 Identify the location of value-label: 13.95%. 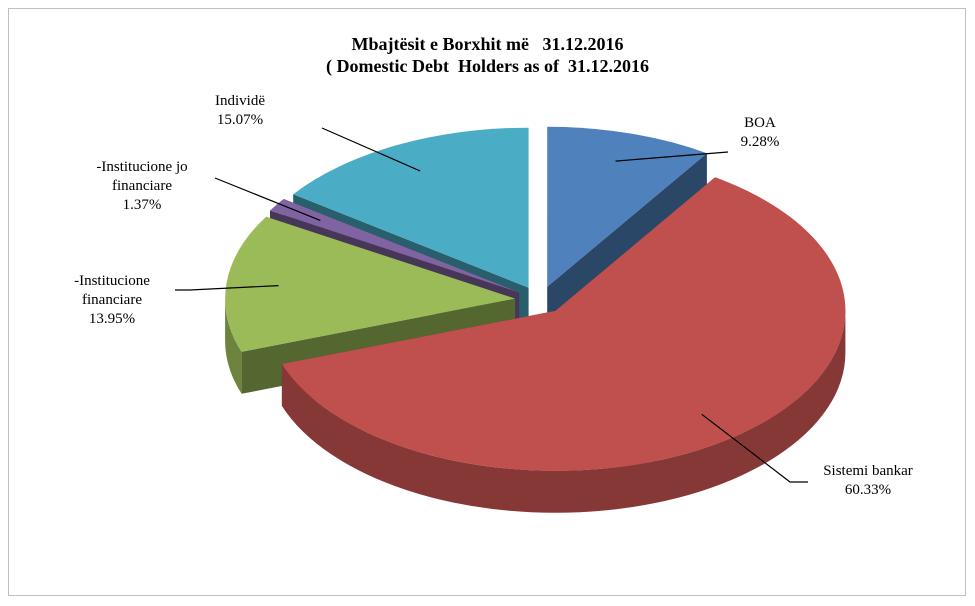
(112, 319).